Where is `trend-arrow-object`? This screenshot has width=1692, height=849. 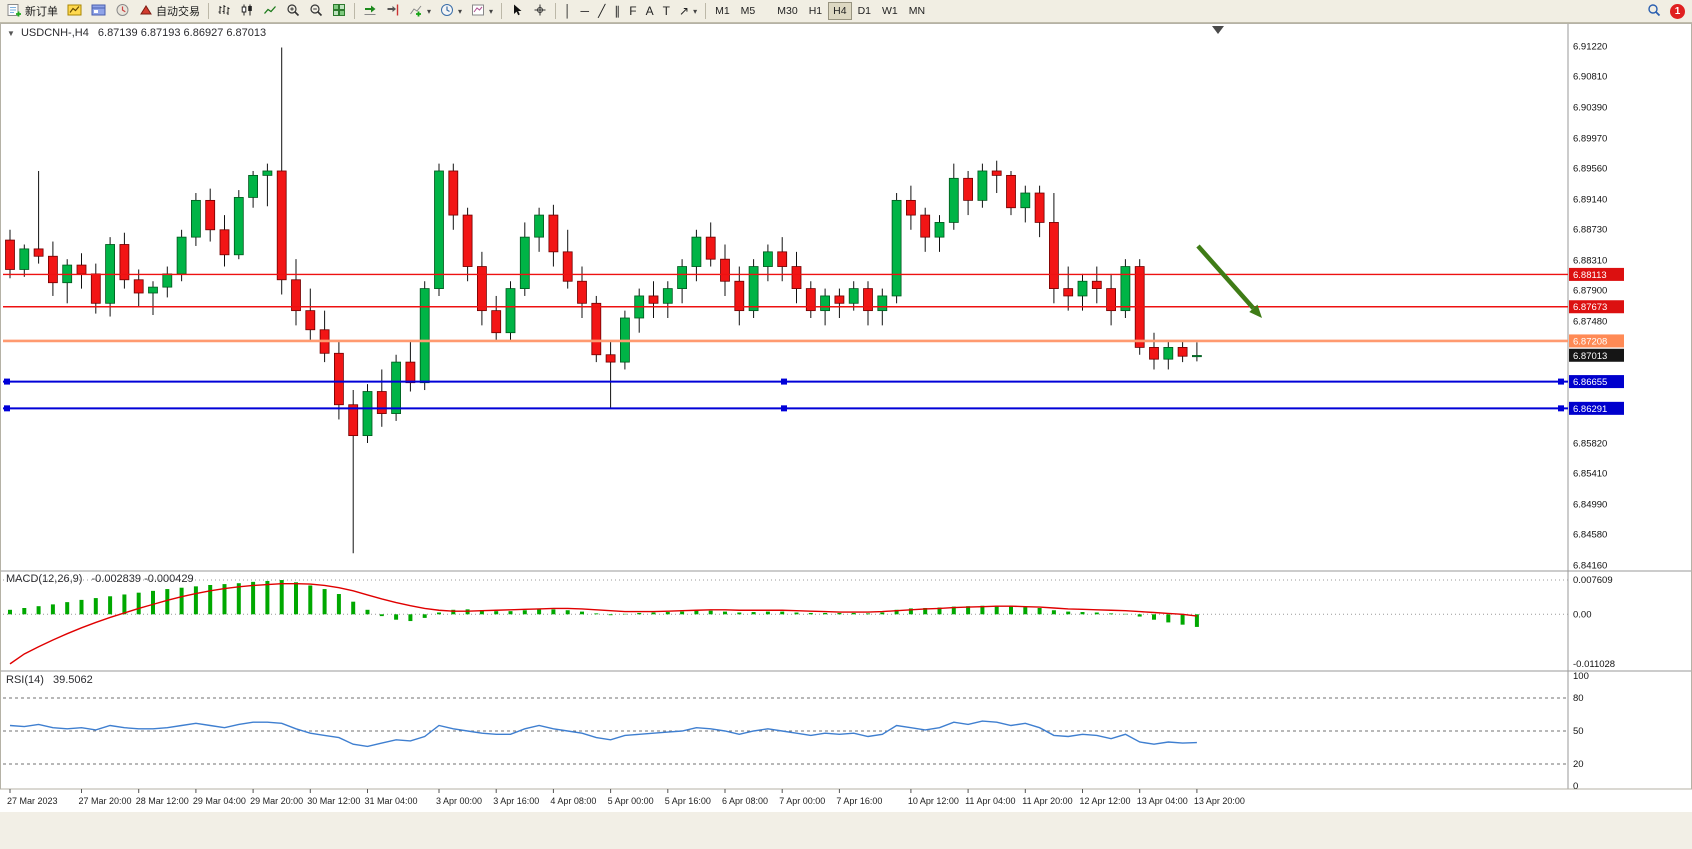
trend-arrow-object is located at coordinates (1226, 277).